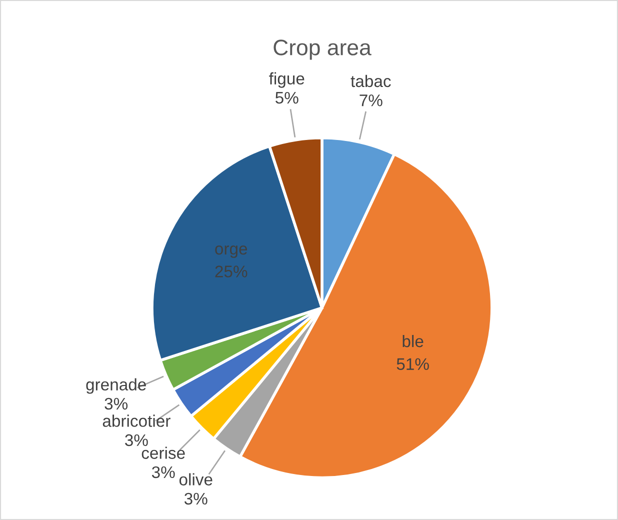 This screenshot has width=618, height=520. I want to click on slice-label: figue, so click(286, 80).